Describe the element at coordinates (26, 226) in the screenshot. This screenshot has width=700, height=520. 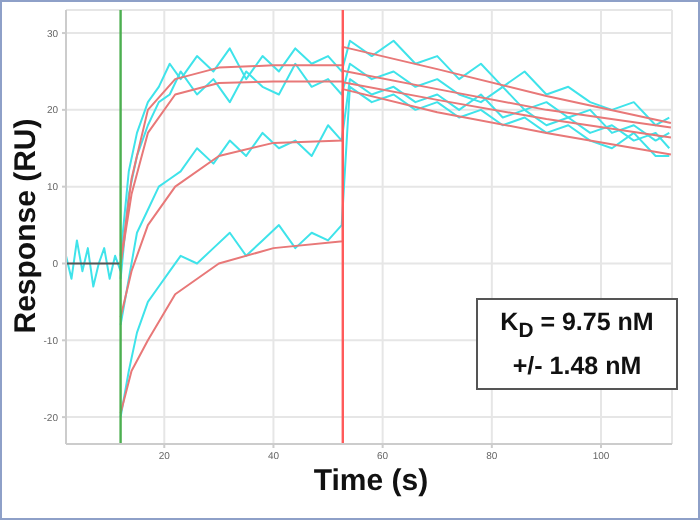
I see `y-axis-title: Response (RU)` at that location.